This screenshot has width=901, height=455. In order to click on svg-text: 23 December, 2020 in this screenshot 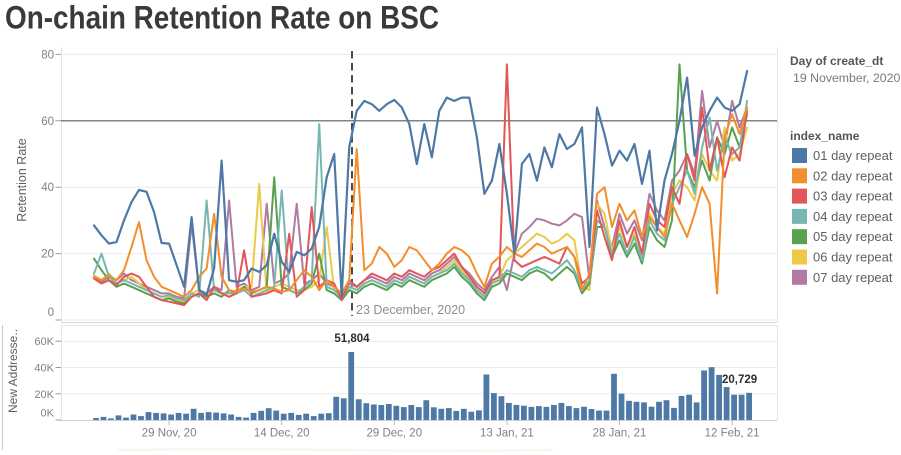, I will do `click(410, 310)`.